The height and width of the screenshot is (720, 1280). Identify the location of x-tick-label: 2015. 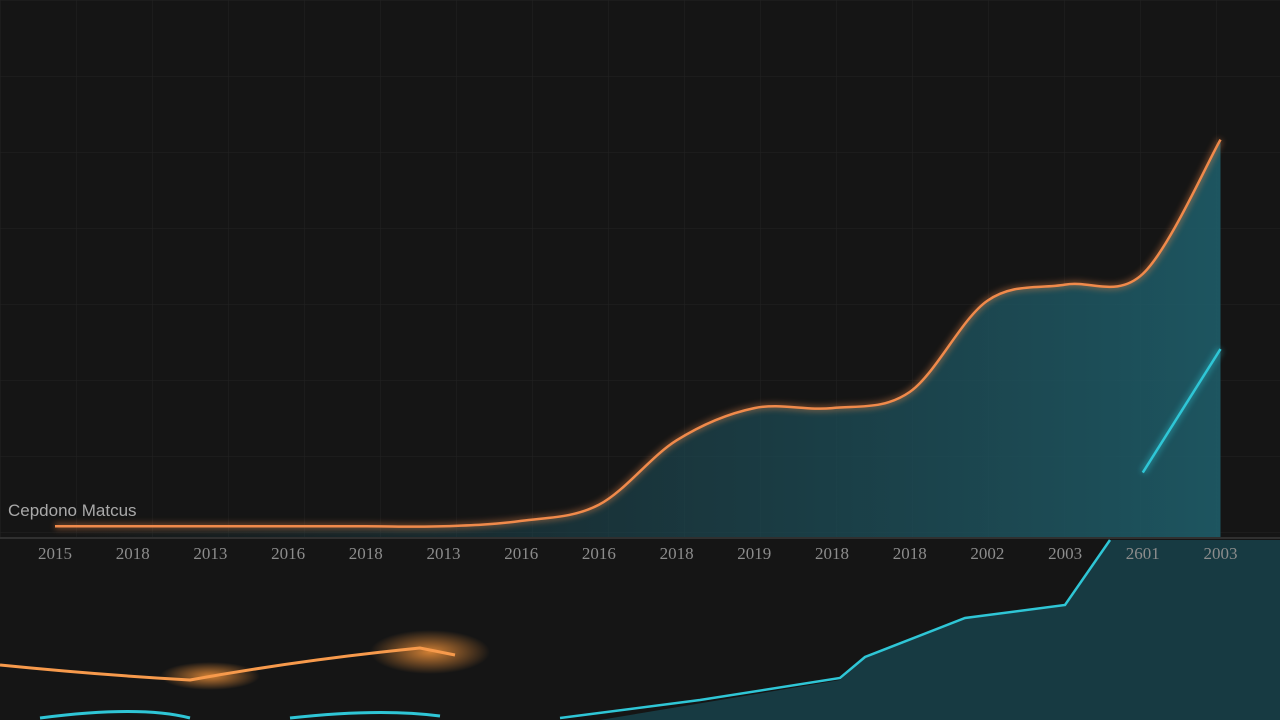
(55, 553).